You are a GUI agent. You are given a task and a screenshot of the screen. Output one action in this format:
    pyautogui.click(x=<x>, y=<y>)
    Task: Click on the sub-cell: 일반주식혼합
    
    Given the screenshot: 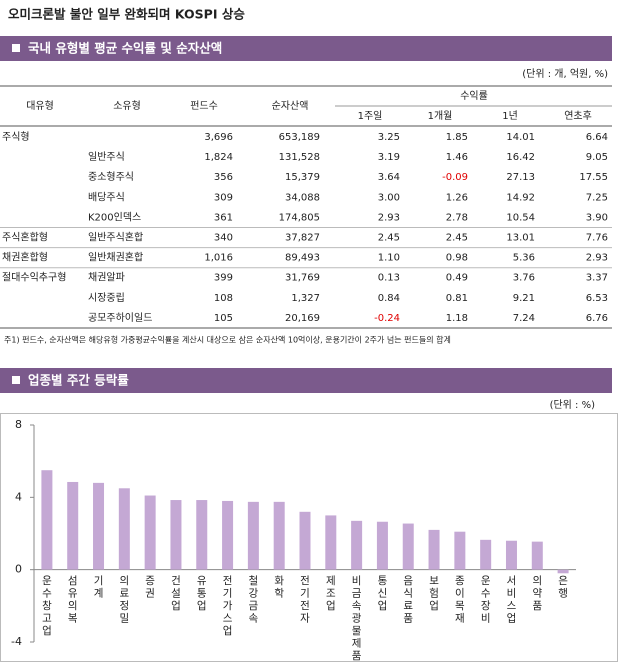 What is the action you would take?
    pyautogui.click(x=115, y=237)
    